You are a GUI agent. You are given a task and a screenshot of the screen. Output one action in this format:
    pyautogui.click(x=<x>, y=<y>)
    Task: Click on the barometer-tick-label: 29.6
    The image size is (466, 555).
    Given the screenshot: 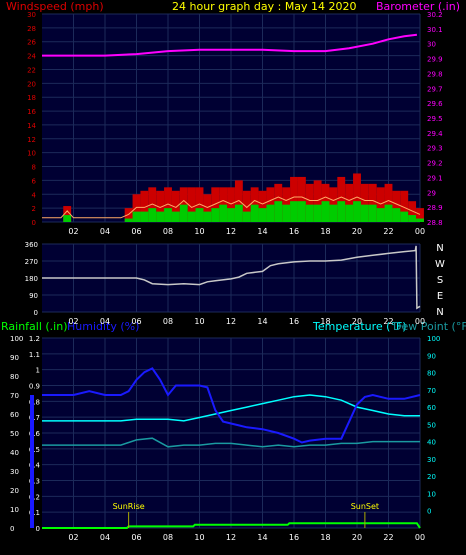 What is the action you would take?
    pyautogui.click(x=435, y=104)
    